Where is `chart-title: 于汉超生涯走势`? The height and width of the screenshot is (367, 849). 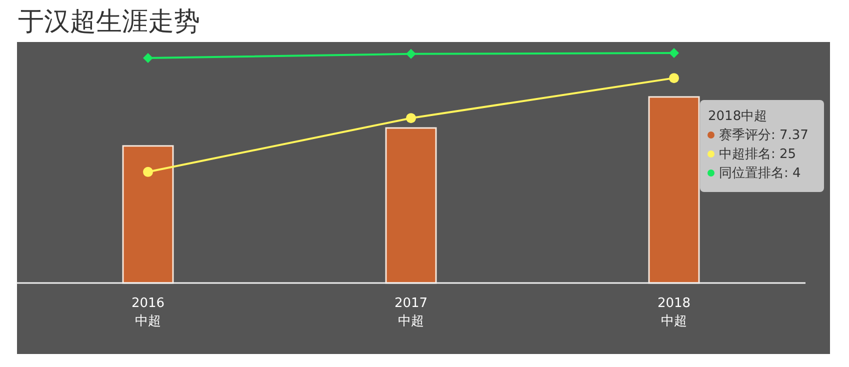
chart-title: 于汉超生涯走势 is located at coordinates (109, 22).